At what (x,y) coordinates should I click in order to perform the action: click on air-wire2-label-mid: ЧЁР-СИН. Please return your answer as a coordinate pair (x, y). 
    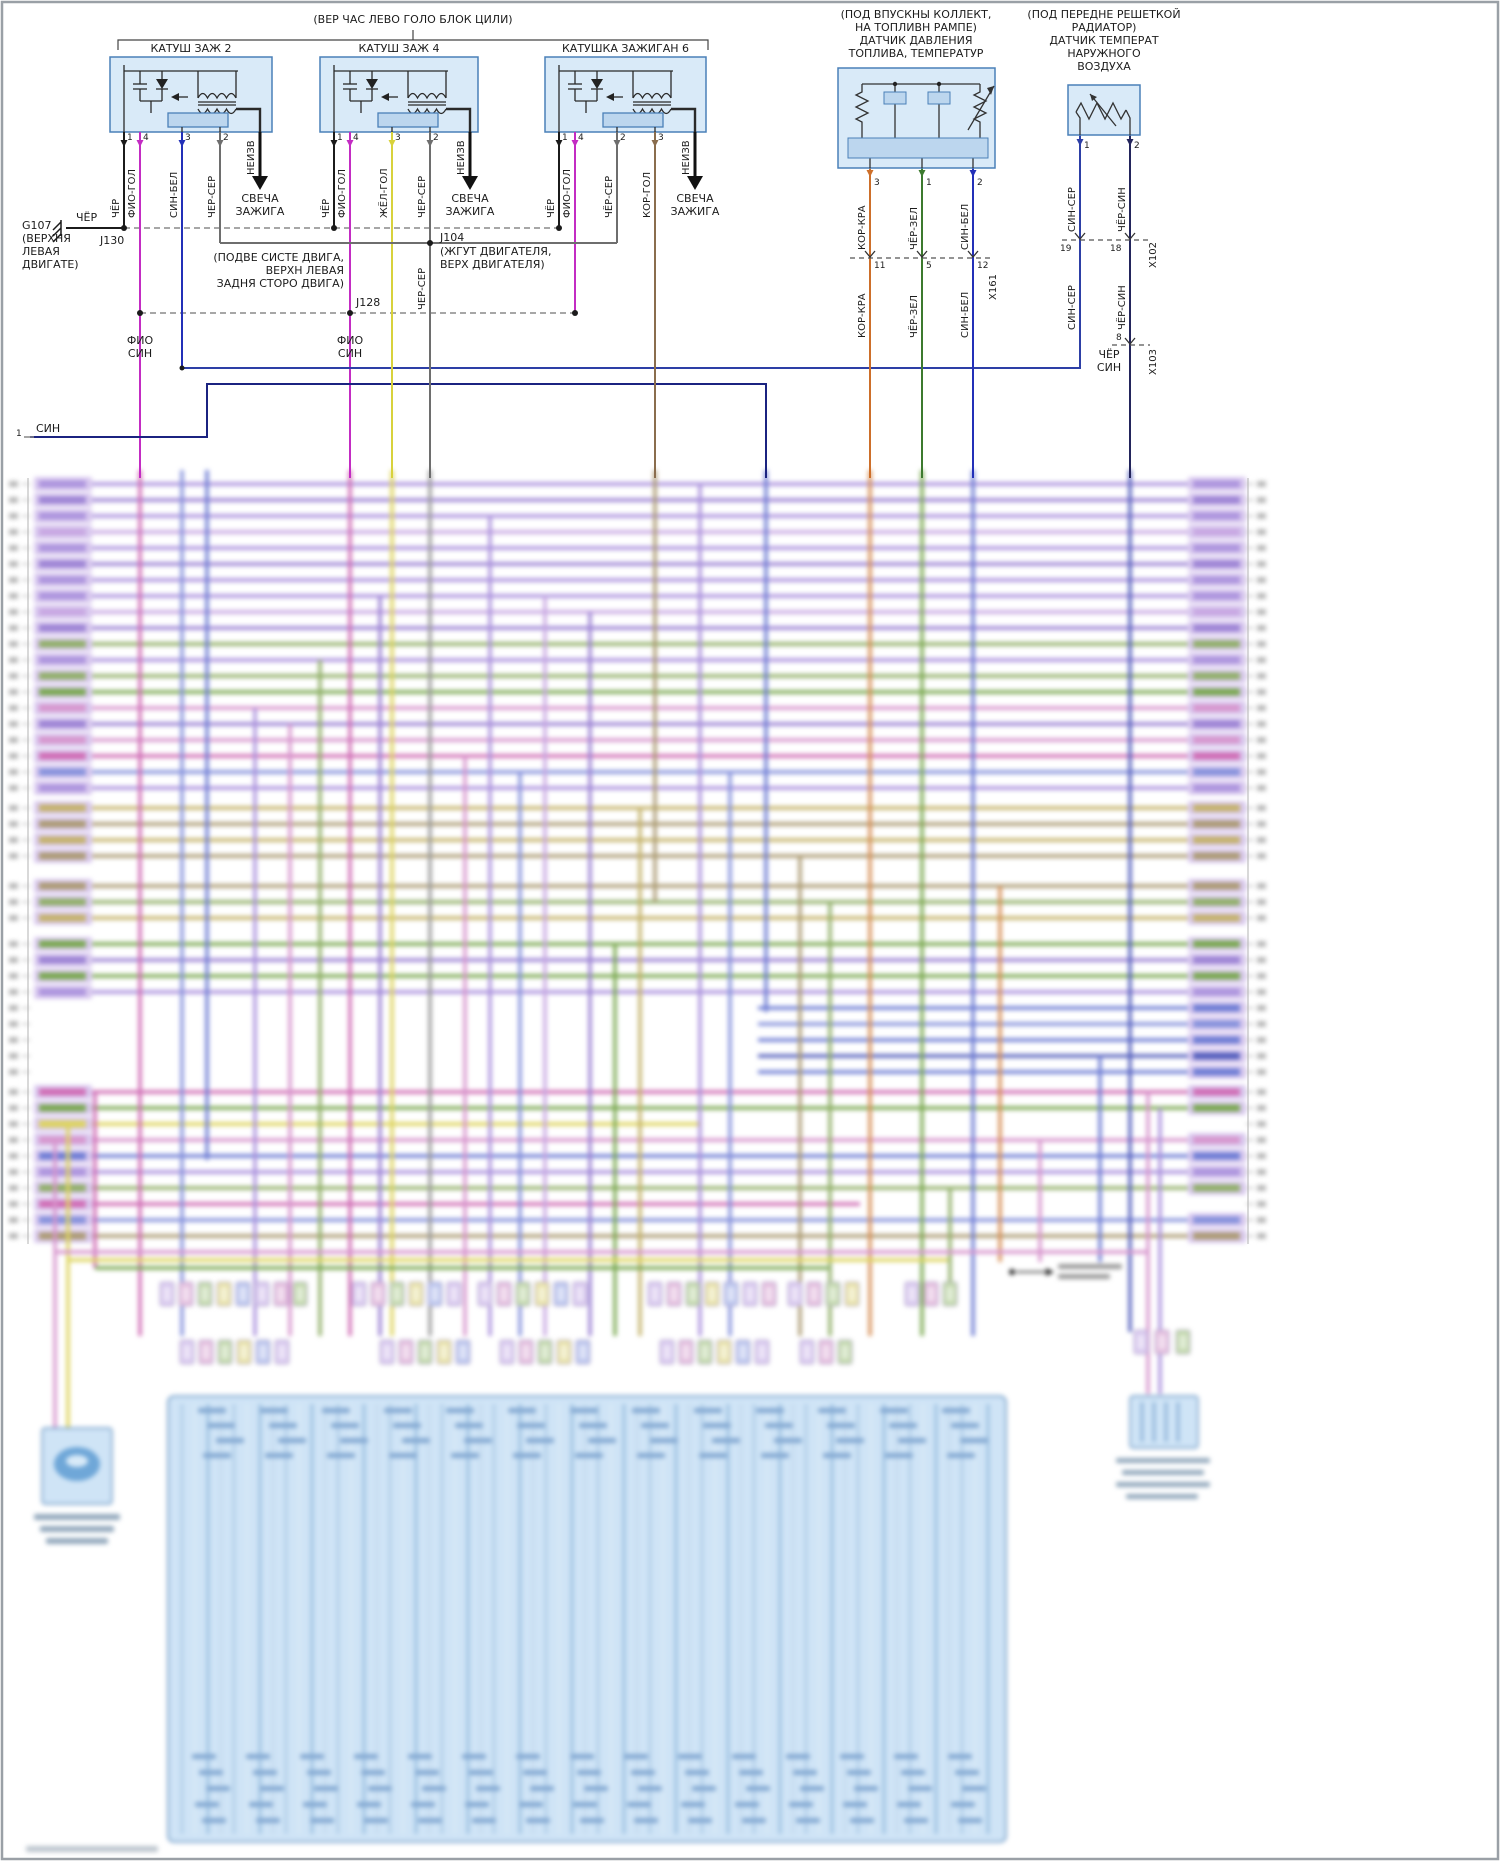
    Looking at the image, I should click on (1122, 307).